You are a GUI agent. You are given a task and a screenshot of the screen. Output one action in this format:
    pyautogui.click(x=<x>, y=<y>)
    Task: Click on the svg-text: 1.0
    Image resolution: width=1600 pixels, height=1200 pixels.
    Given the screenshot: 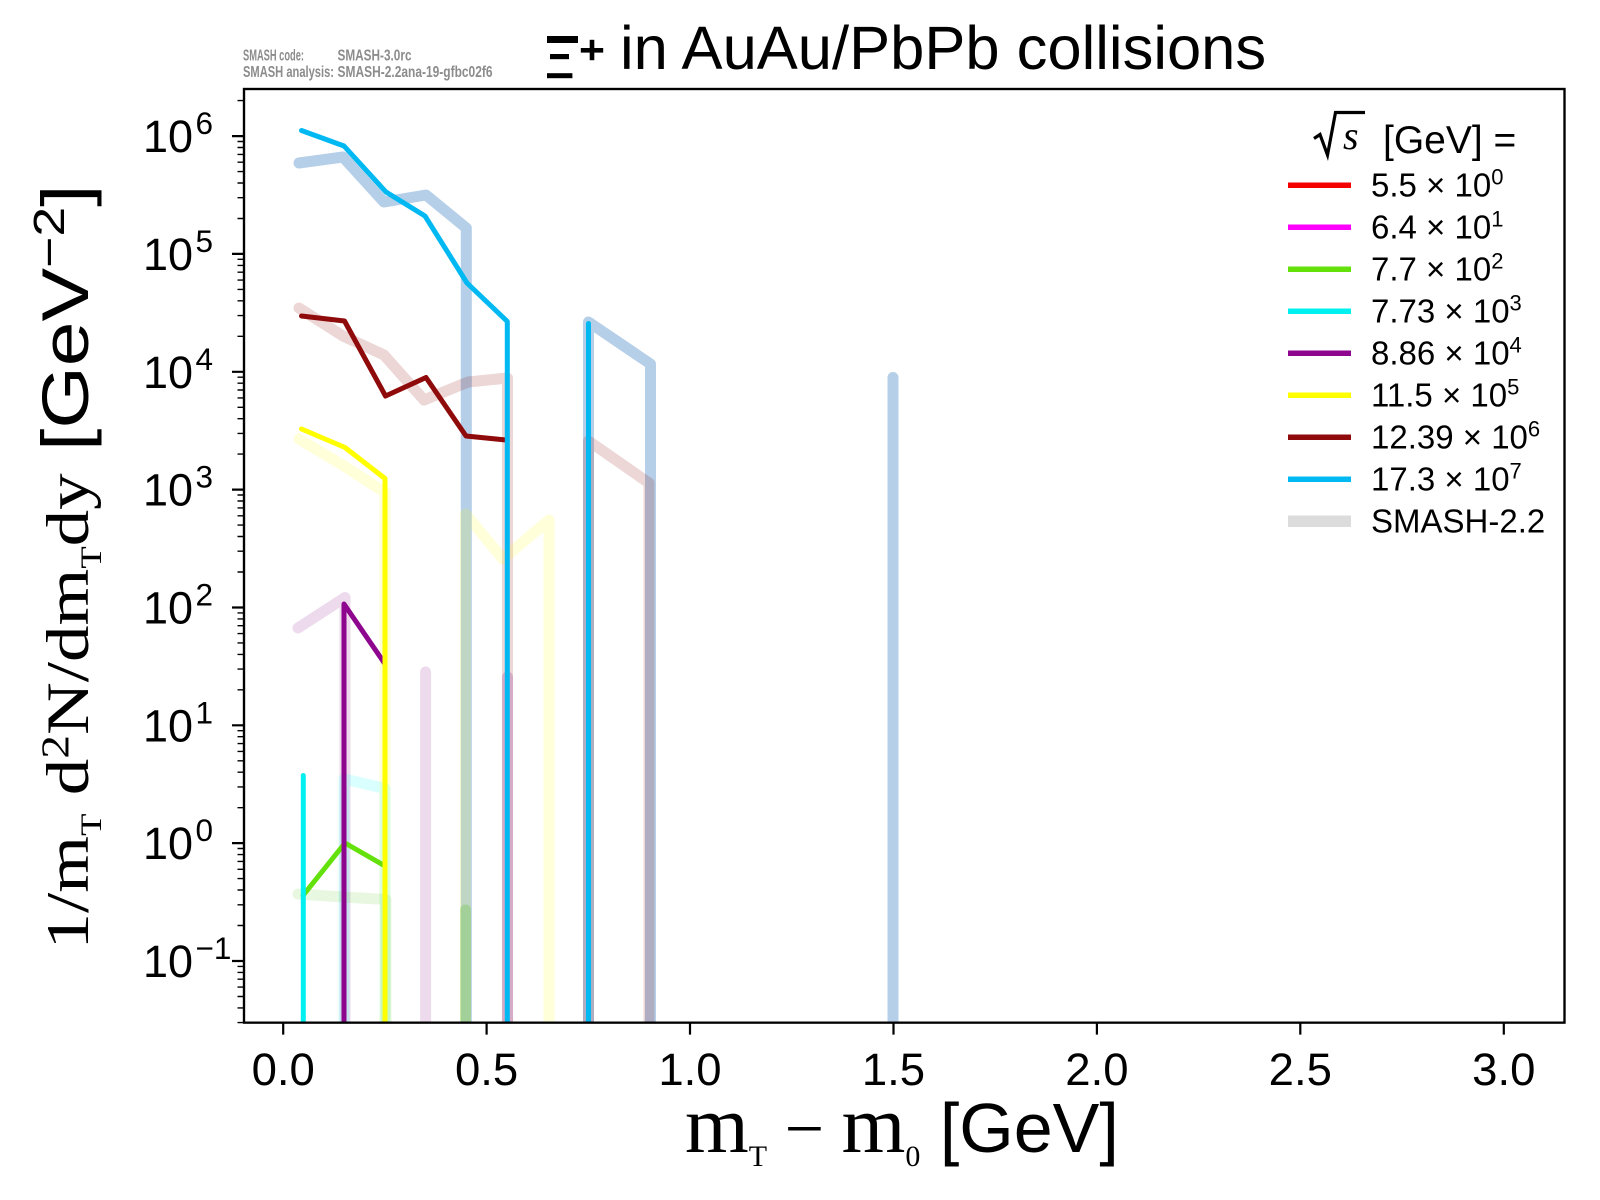 What is the action you would take?
    pyautogui.click(x=689, y=1069)
    